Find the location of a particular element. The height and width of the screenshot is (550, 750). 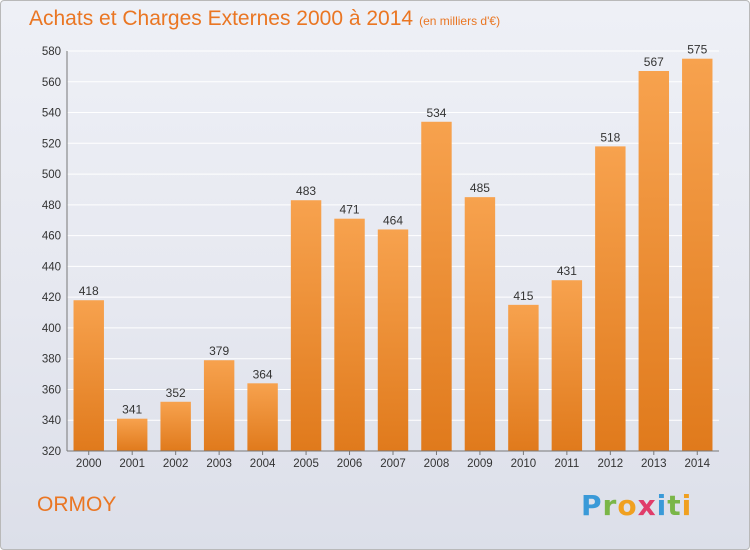

value-label-2012: 518 is located at coordinates (610, 137).